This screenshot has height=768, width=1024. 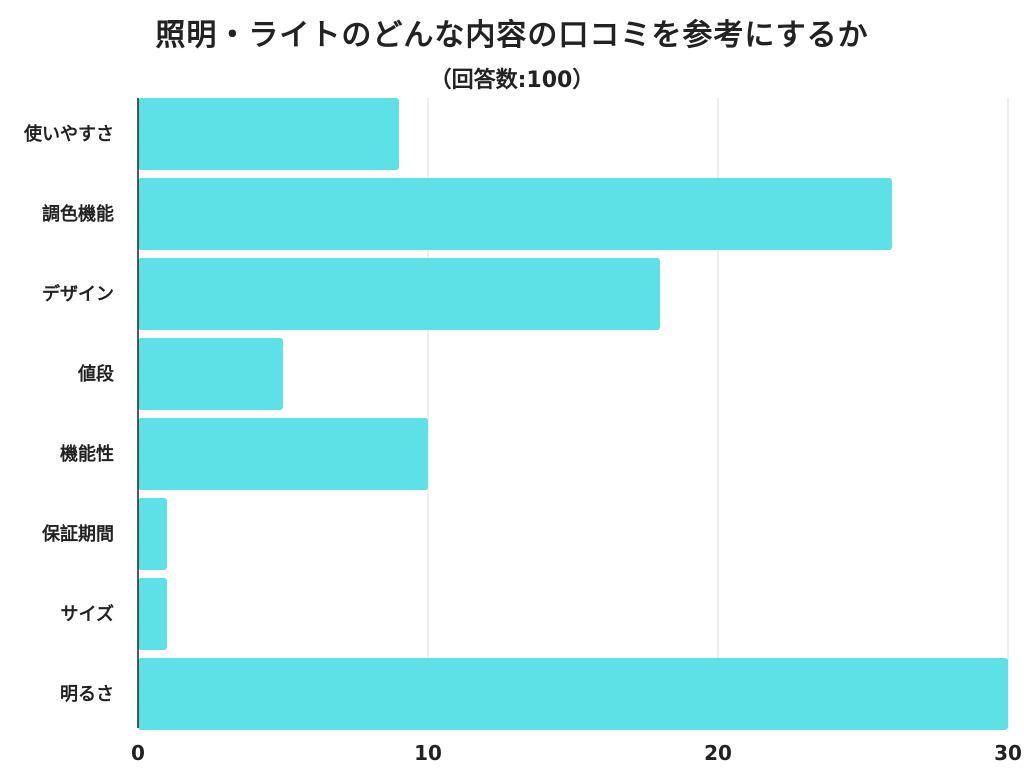 What do you see at coordinates (77, 534) in the screenshot?
I see `category-label-5: 保証期間` at bounding box center [77, 534].